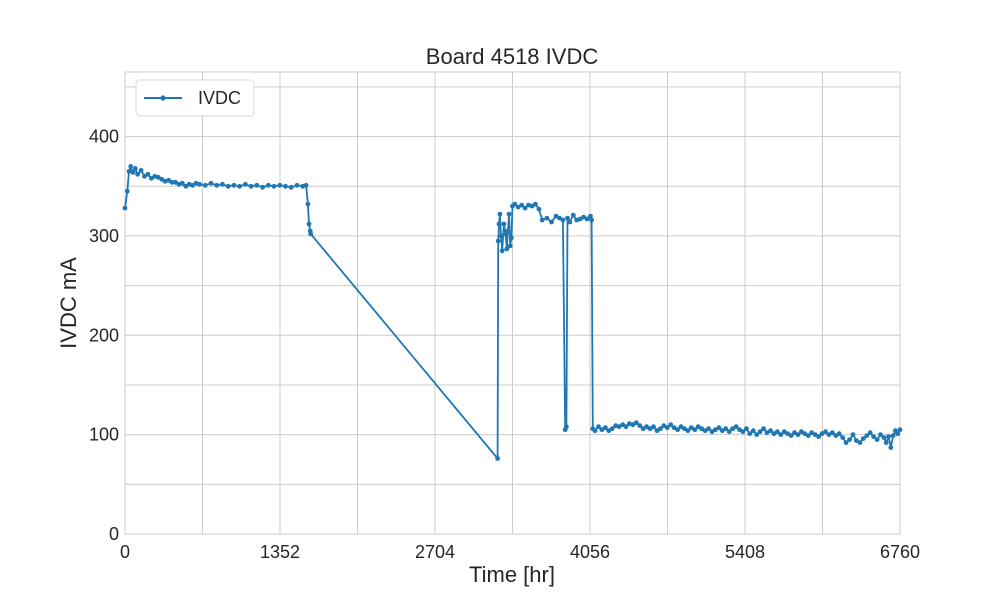  What do you see at coordinates (104, 435) in the screenshot?
I see `y-tick-label: 100` at bounding box center [104, 435].